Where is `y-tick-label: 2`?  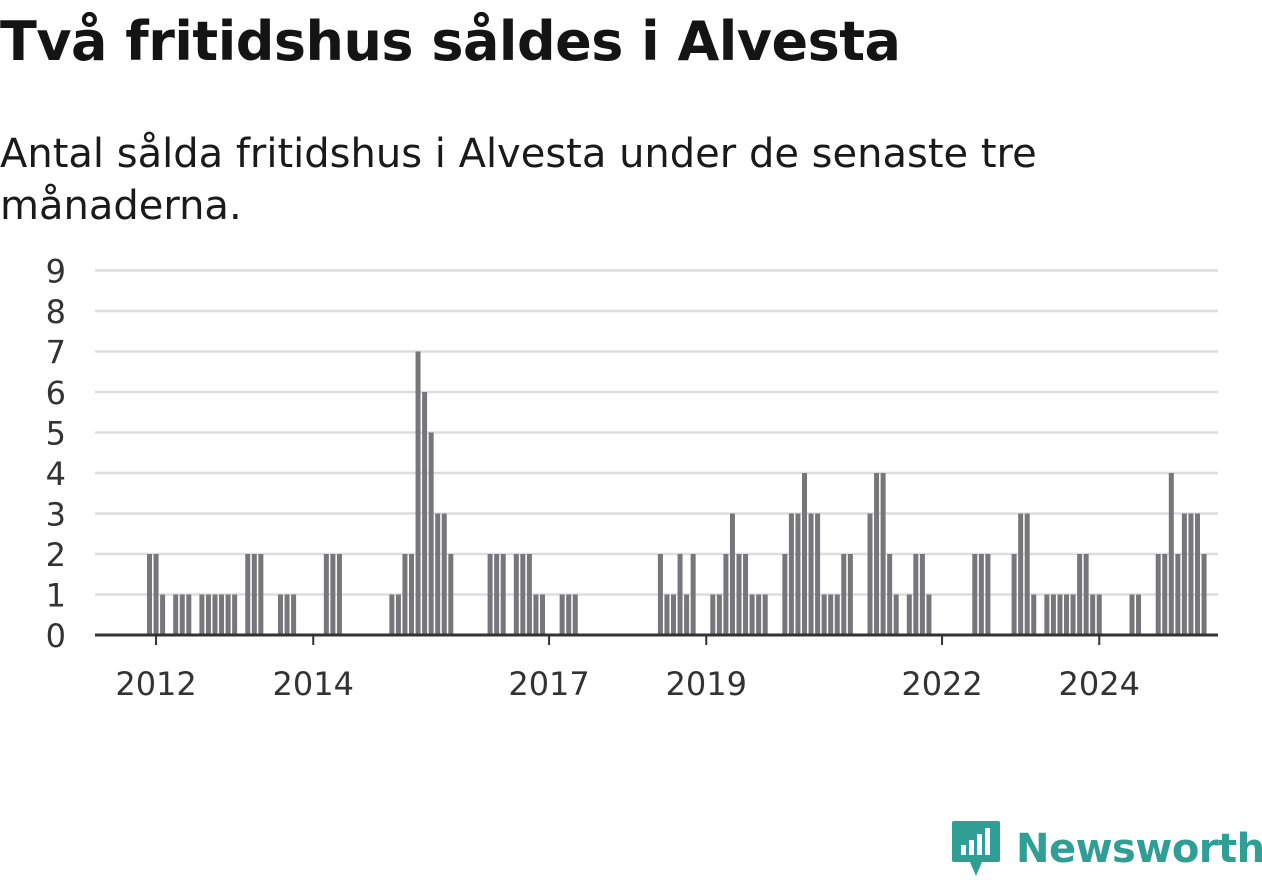 y-tick-label: 2 is located at coordinates (56, 555).